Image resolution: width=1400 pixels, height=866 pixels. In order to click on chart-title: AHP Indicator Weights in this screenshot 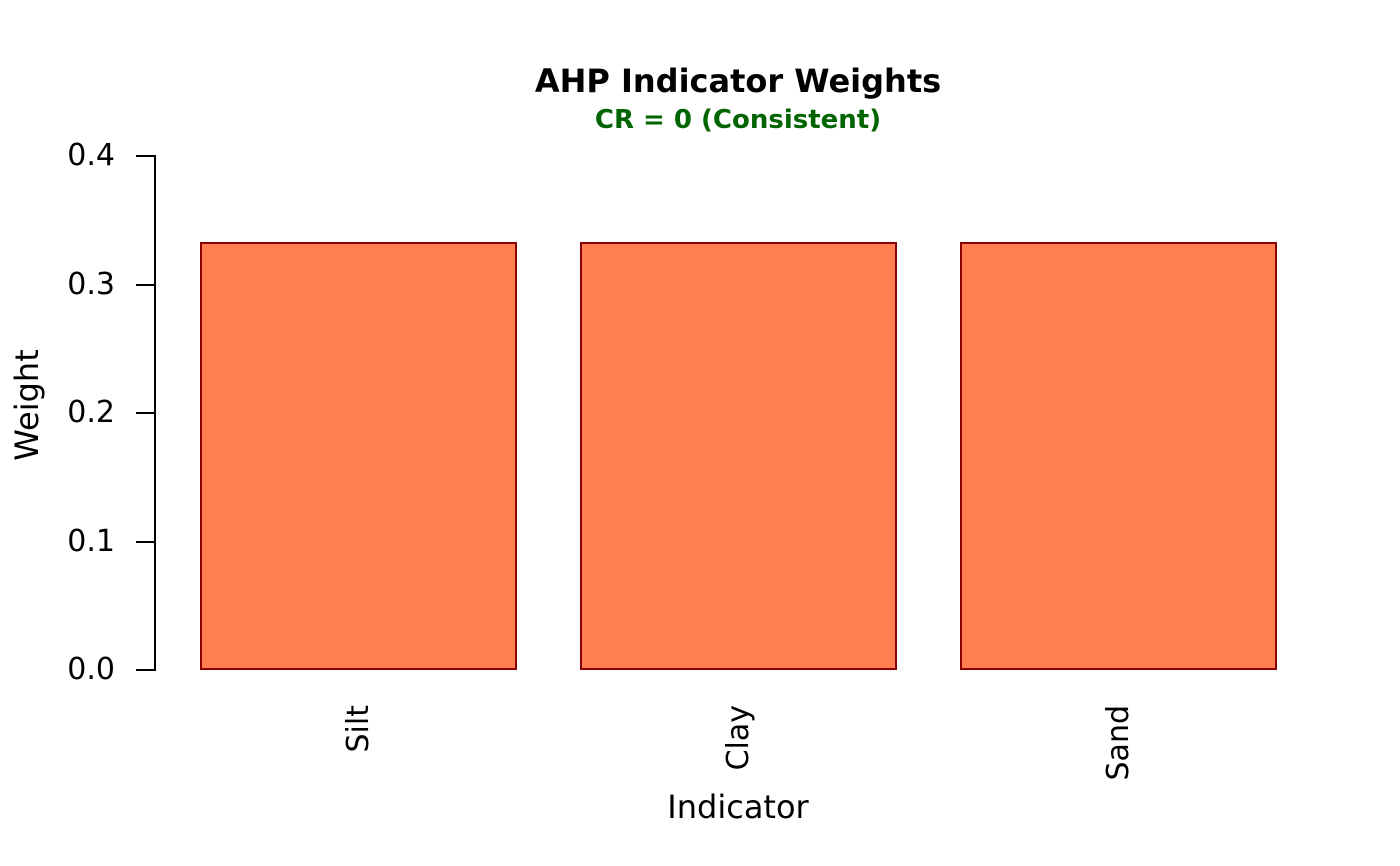, I will do `click(738, 81)`.